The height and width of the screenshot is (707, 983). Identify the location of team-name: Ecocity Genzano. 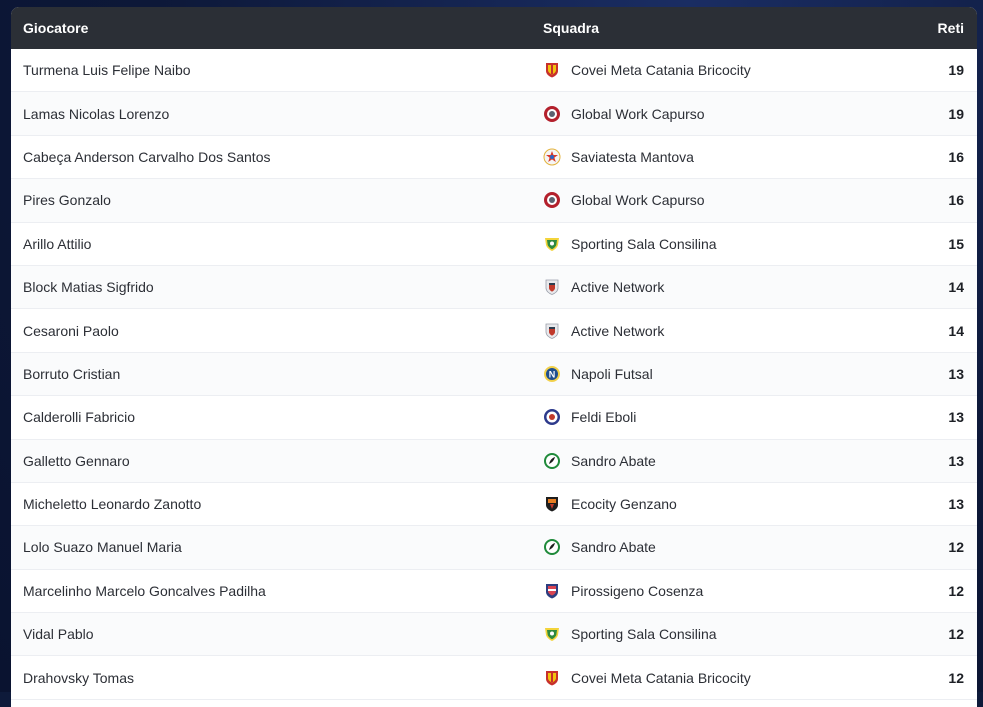
(624, 504).